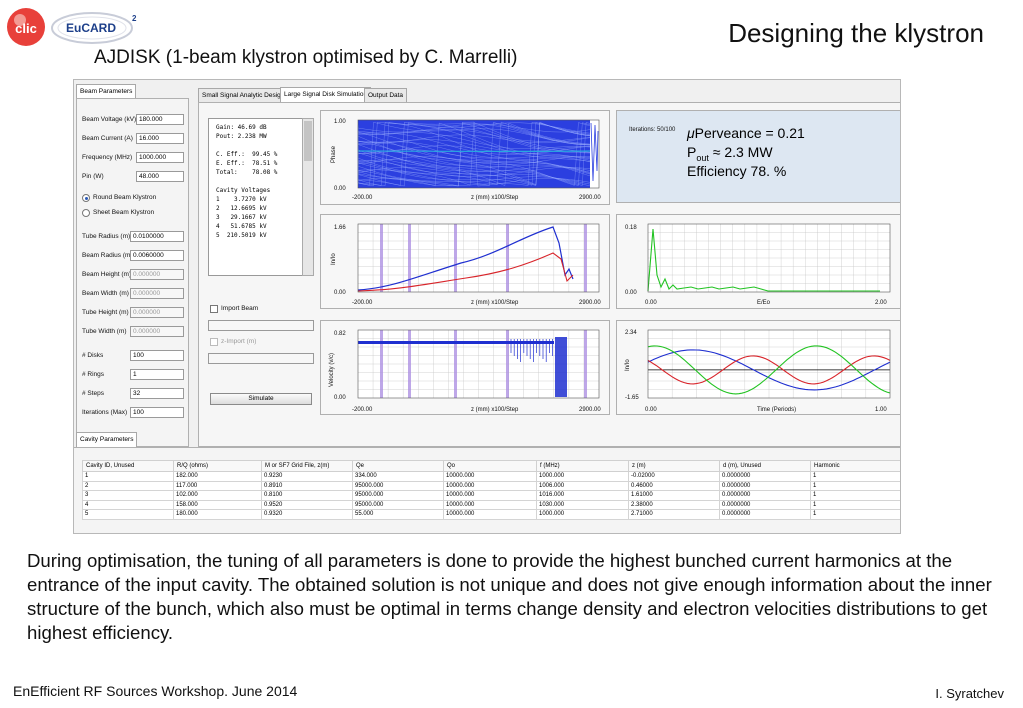 The width and height of the screenshot is (1023, 708). What do you see at coordinates (582, 485) in the screenshot?
I see `table-cell: 1006.000` at bounding box center [582, 485].